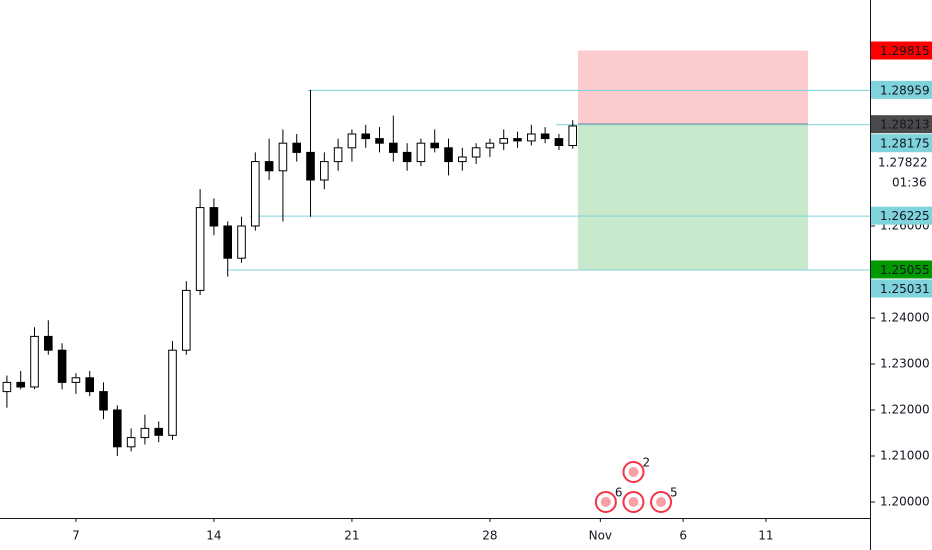 The image size is (932, 550). What do you see at coordinates (619, 493) in the screenshot?
I see `event-count: 6` at bounding box center [619, 493].